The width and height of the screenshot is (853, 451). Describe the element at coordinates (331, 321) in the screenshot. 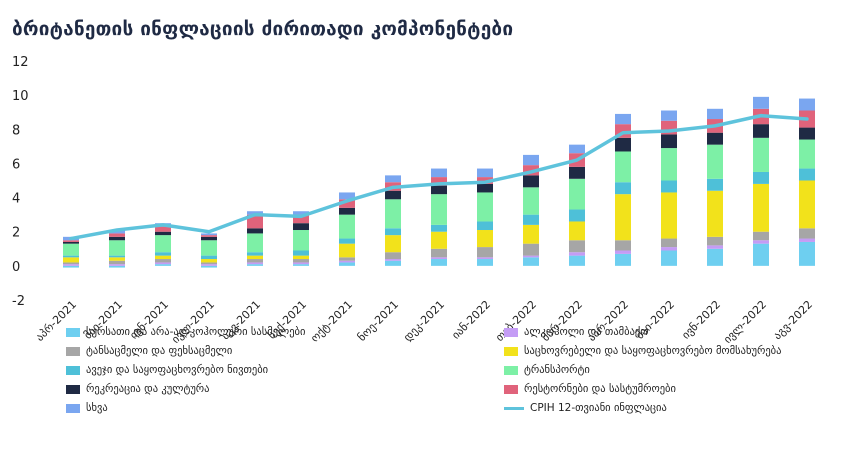

I see `x-tick-label: ოქტ-2021` at that location.